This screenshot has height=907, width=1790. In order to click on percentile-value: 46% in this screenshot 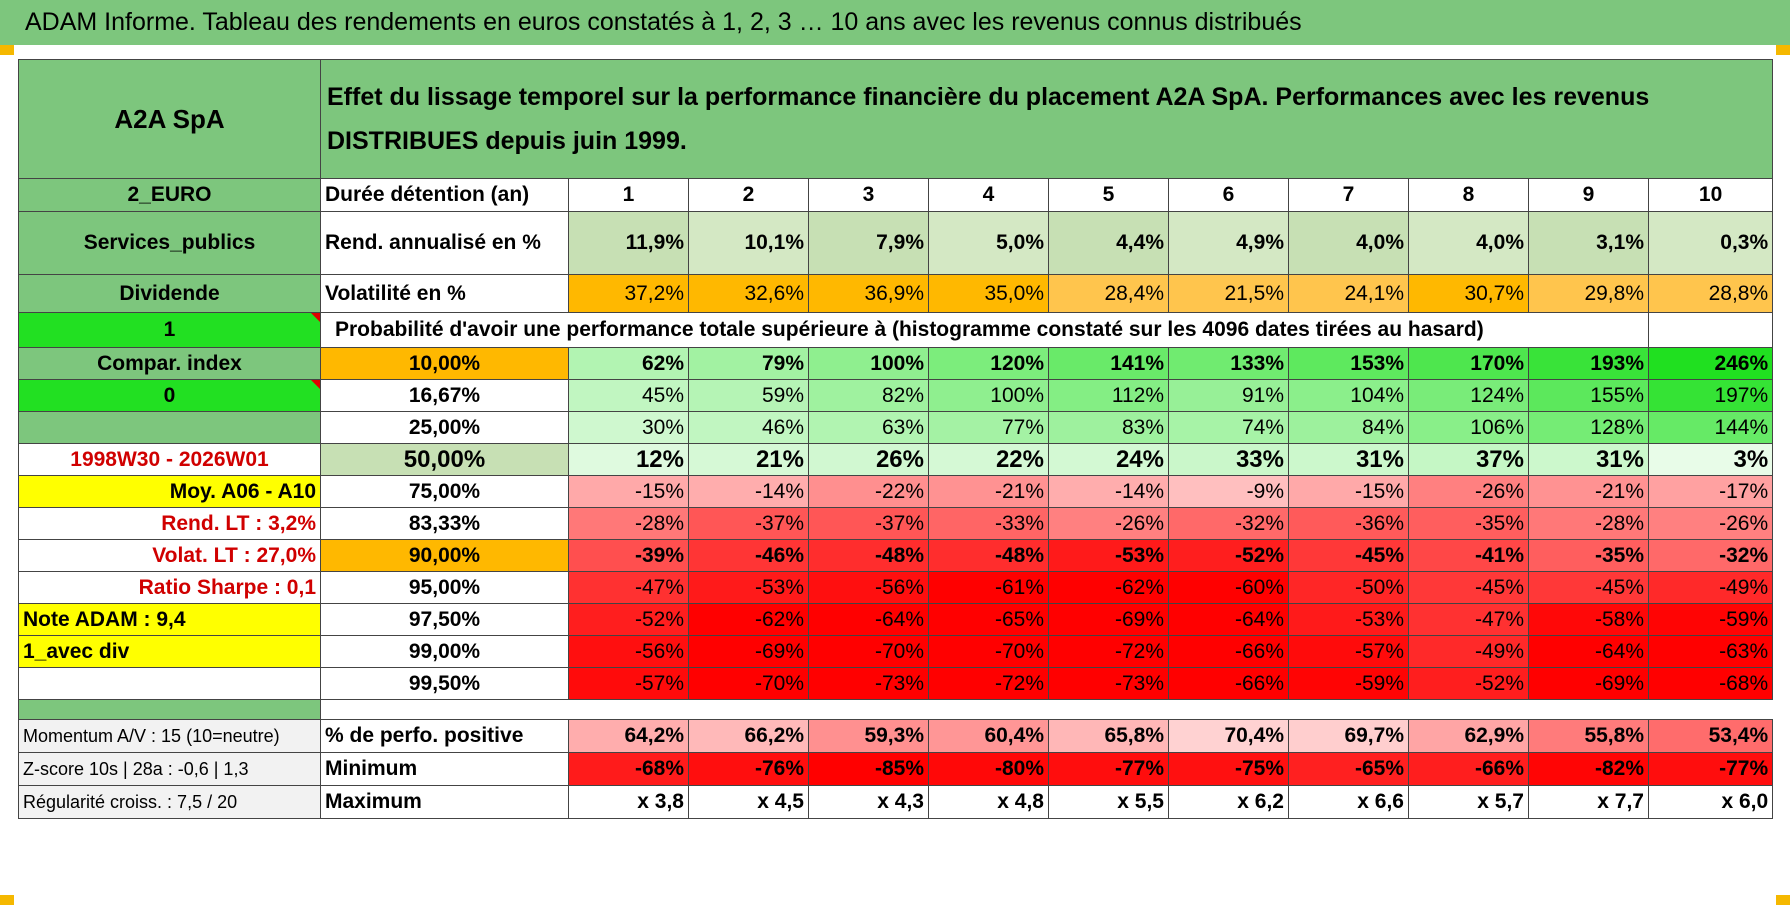, I will do `click(748, 427)`.